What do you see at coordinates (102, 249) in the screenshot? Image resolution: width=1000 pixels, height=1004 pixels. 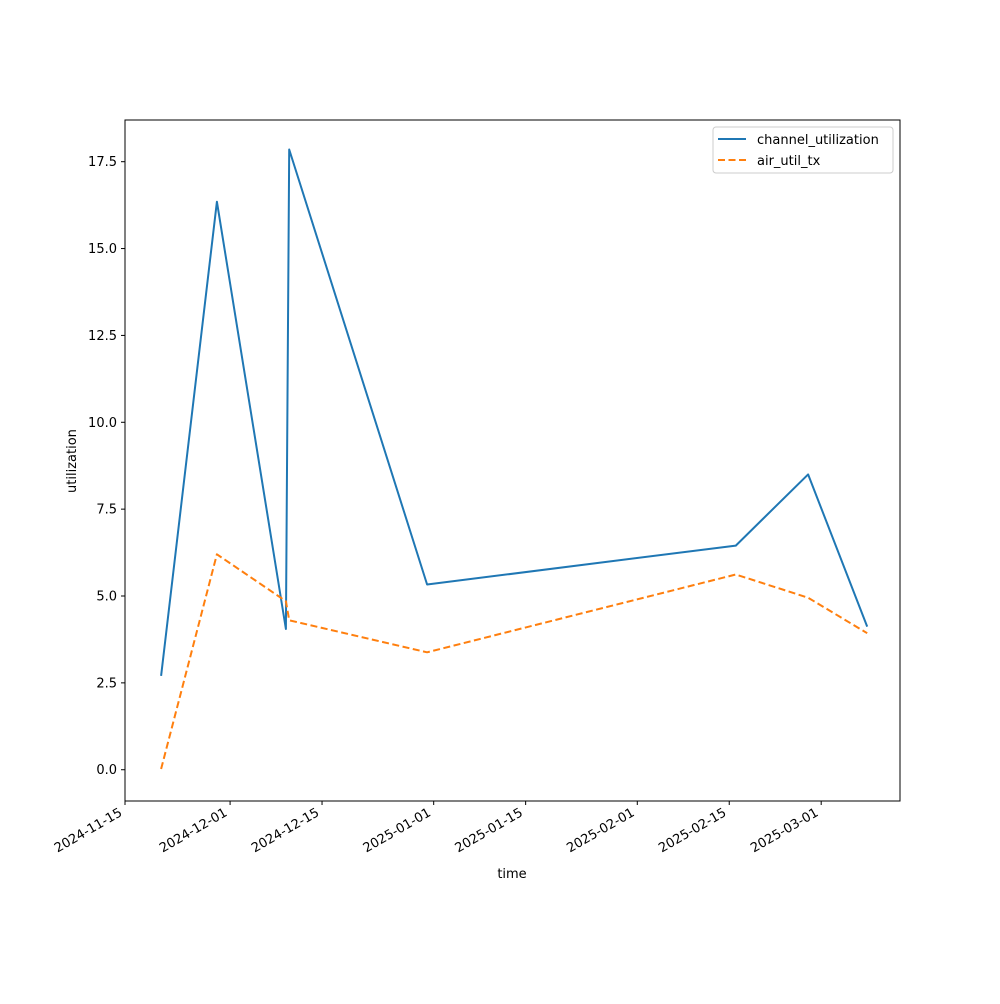 I see `y-tick-label: 15.0` at bounding box center [102, 249].